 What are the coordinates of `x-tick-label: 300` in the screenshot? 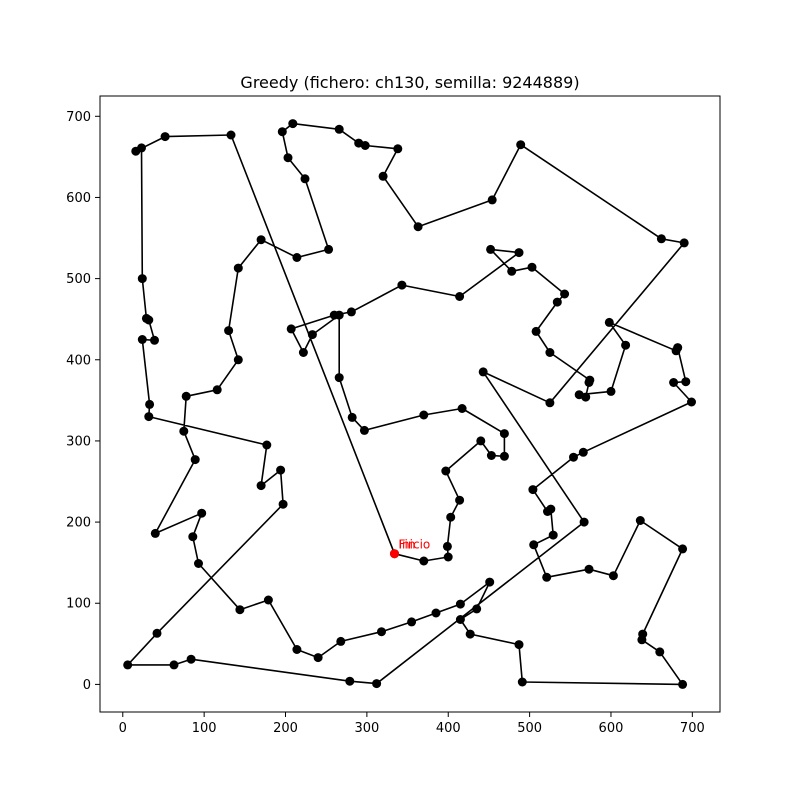 It's located at (366, 728).